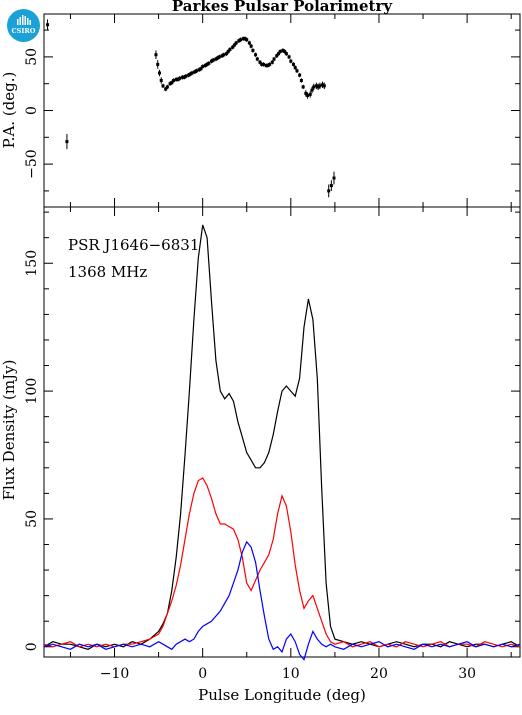 The image size is (522, 715). I want to click on x-axis-label: Pulse Longitude (deg), so click(282, 695).